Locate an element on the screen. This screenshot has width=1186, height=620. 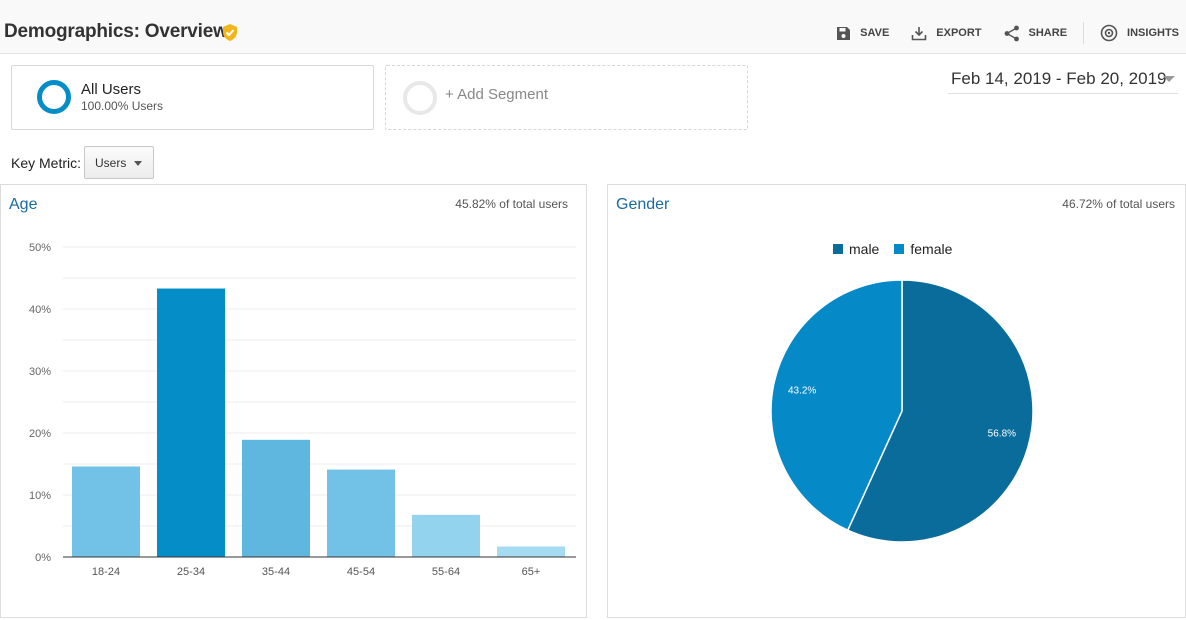
pie-label-male: 56.8% is located at coordinates (1002, 434).